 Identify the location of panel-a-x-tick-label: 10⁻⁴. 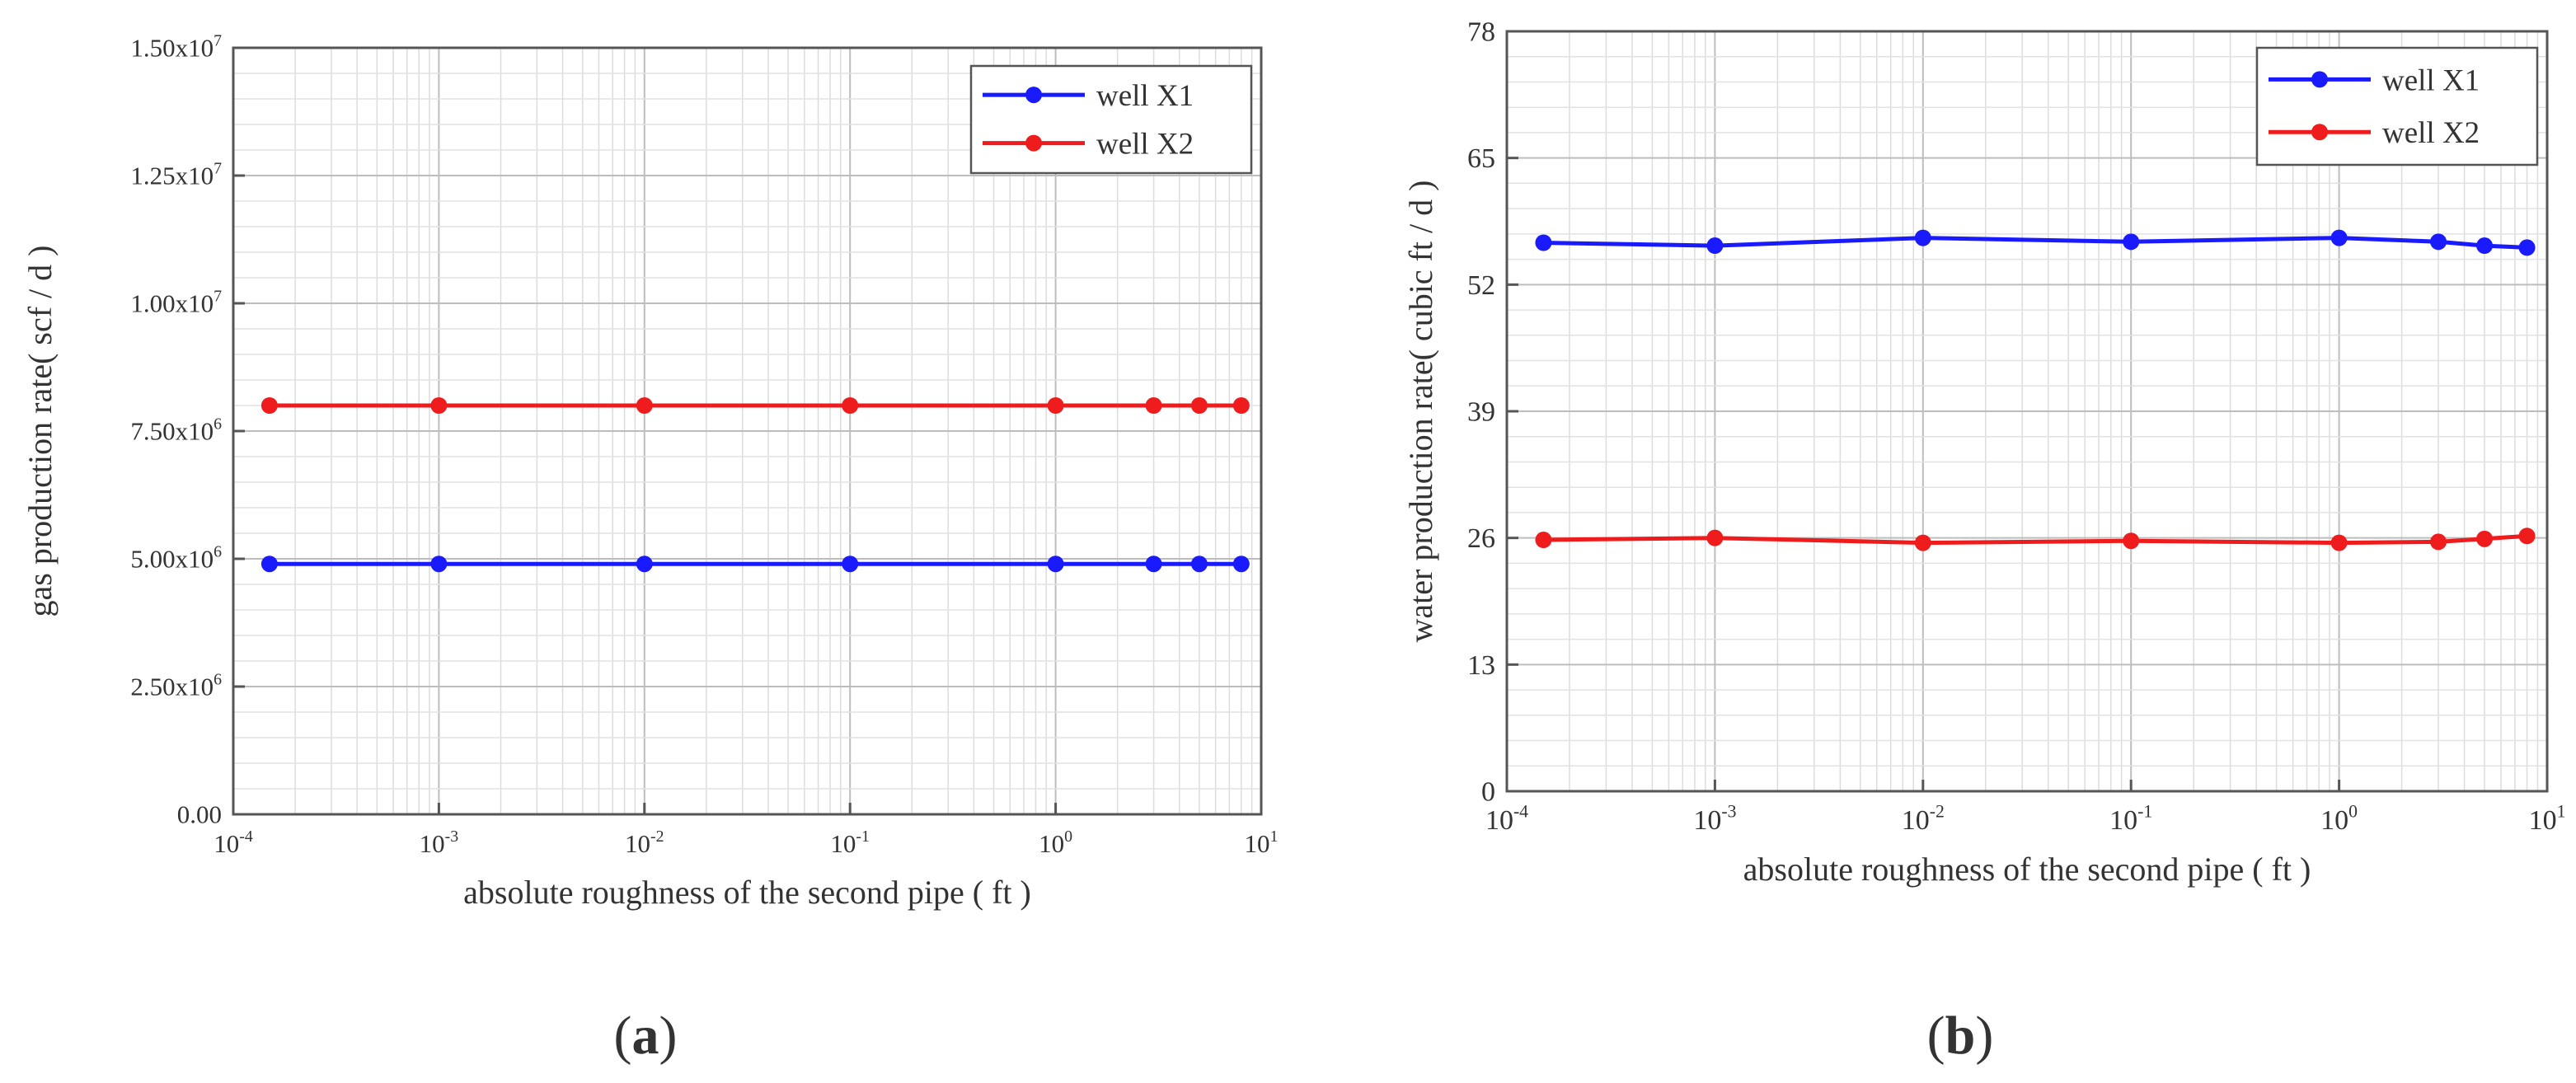
(233, 842).